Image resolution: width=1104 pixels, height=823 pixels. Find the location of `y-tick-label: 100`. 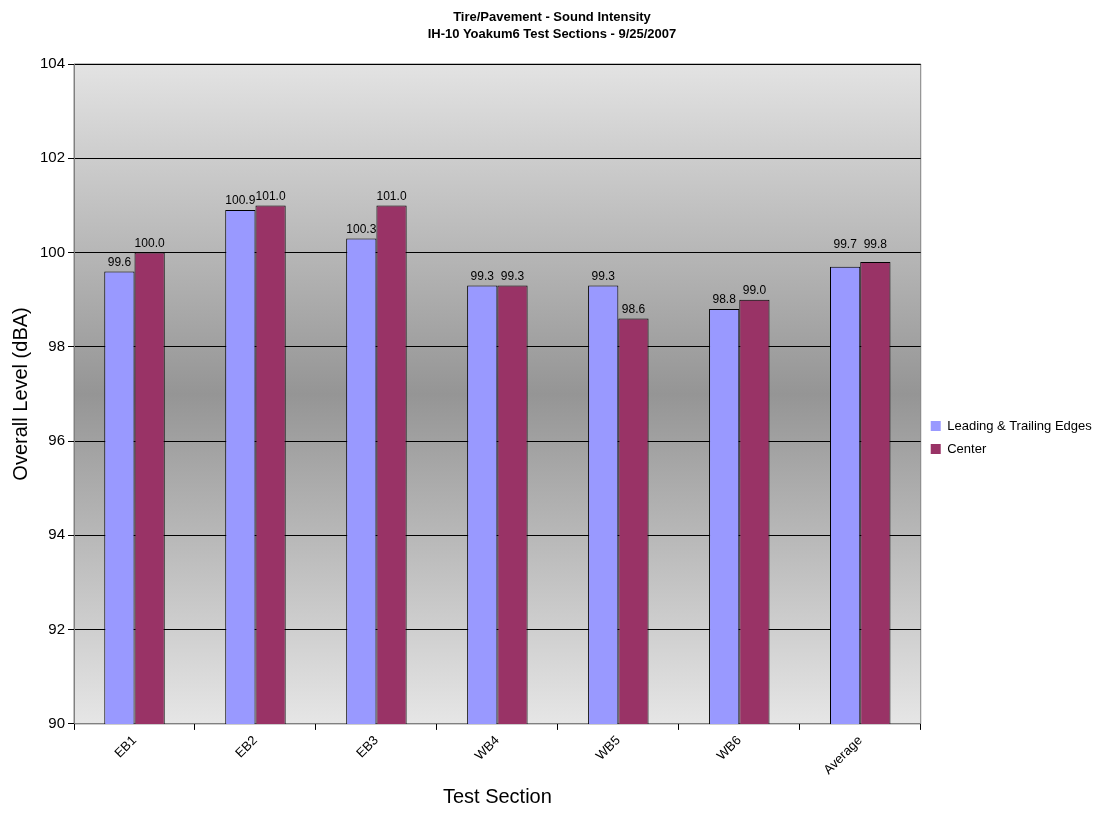

y-tick-label: 100 is located at coordinates (53, 251).